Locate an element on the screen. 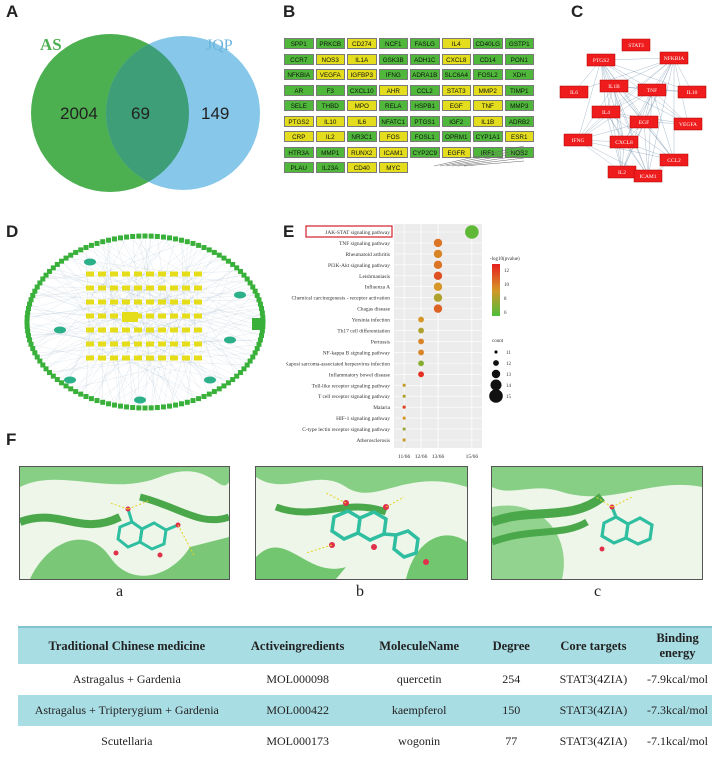  docking-image-a is located at coordinates (124, 523).